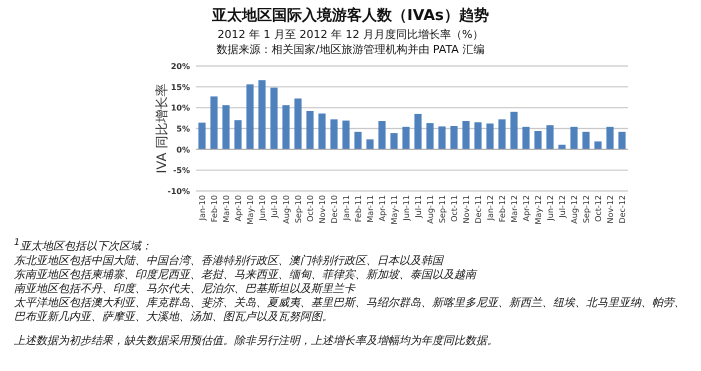 Image resolution: width=701 pixels, height=371 pixels. I want to click on x-tick-label: Mar-10, so click(226, 209).